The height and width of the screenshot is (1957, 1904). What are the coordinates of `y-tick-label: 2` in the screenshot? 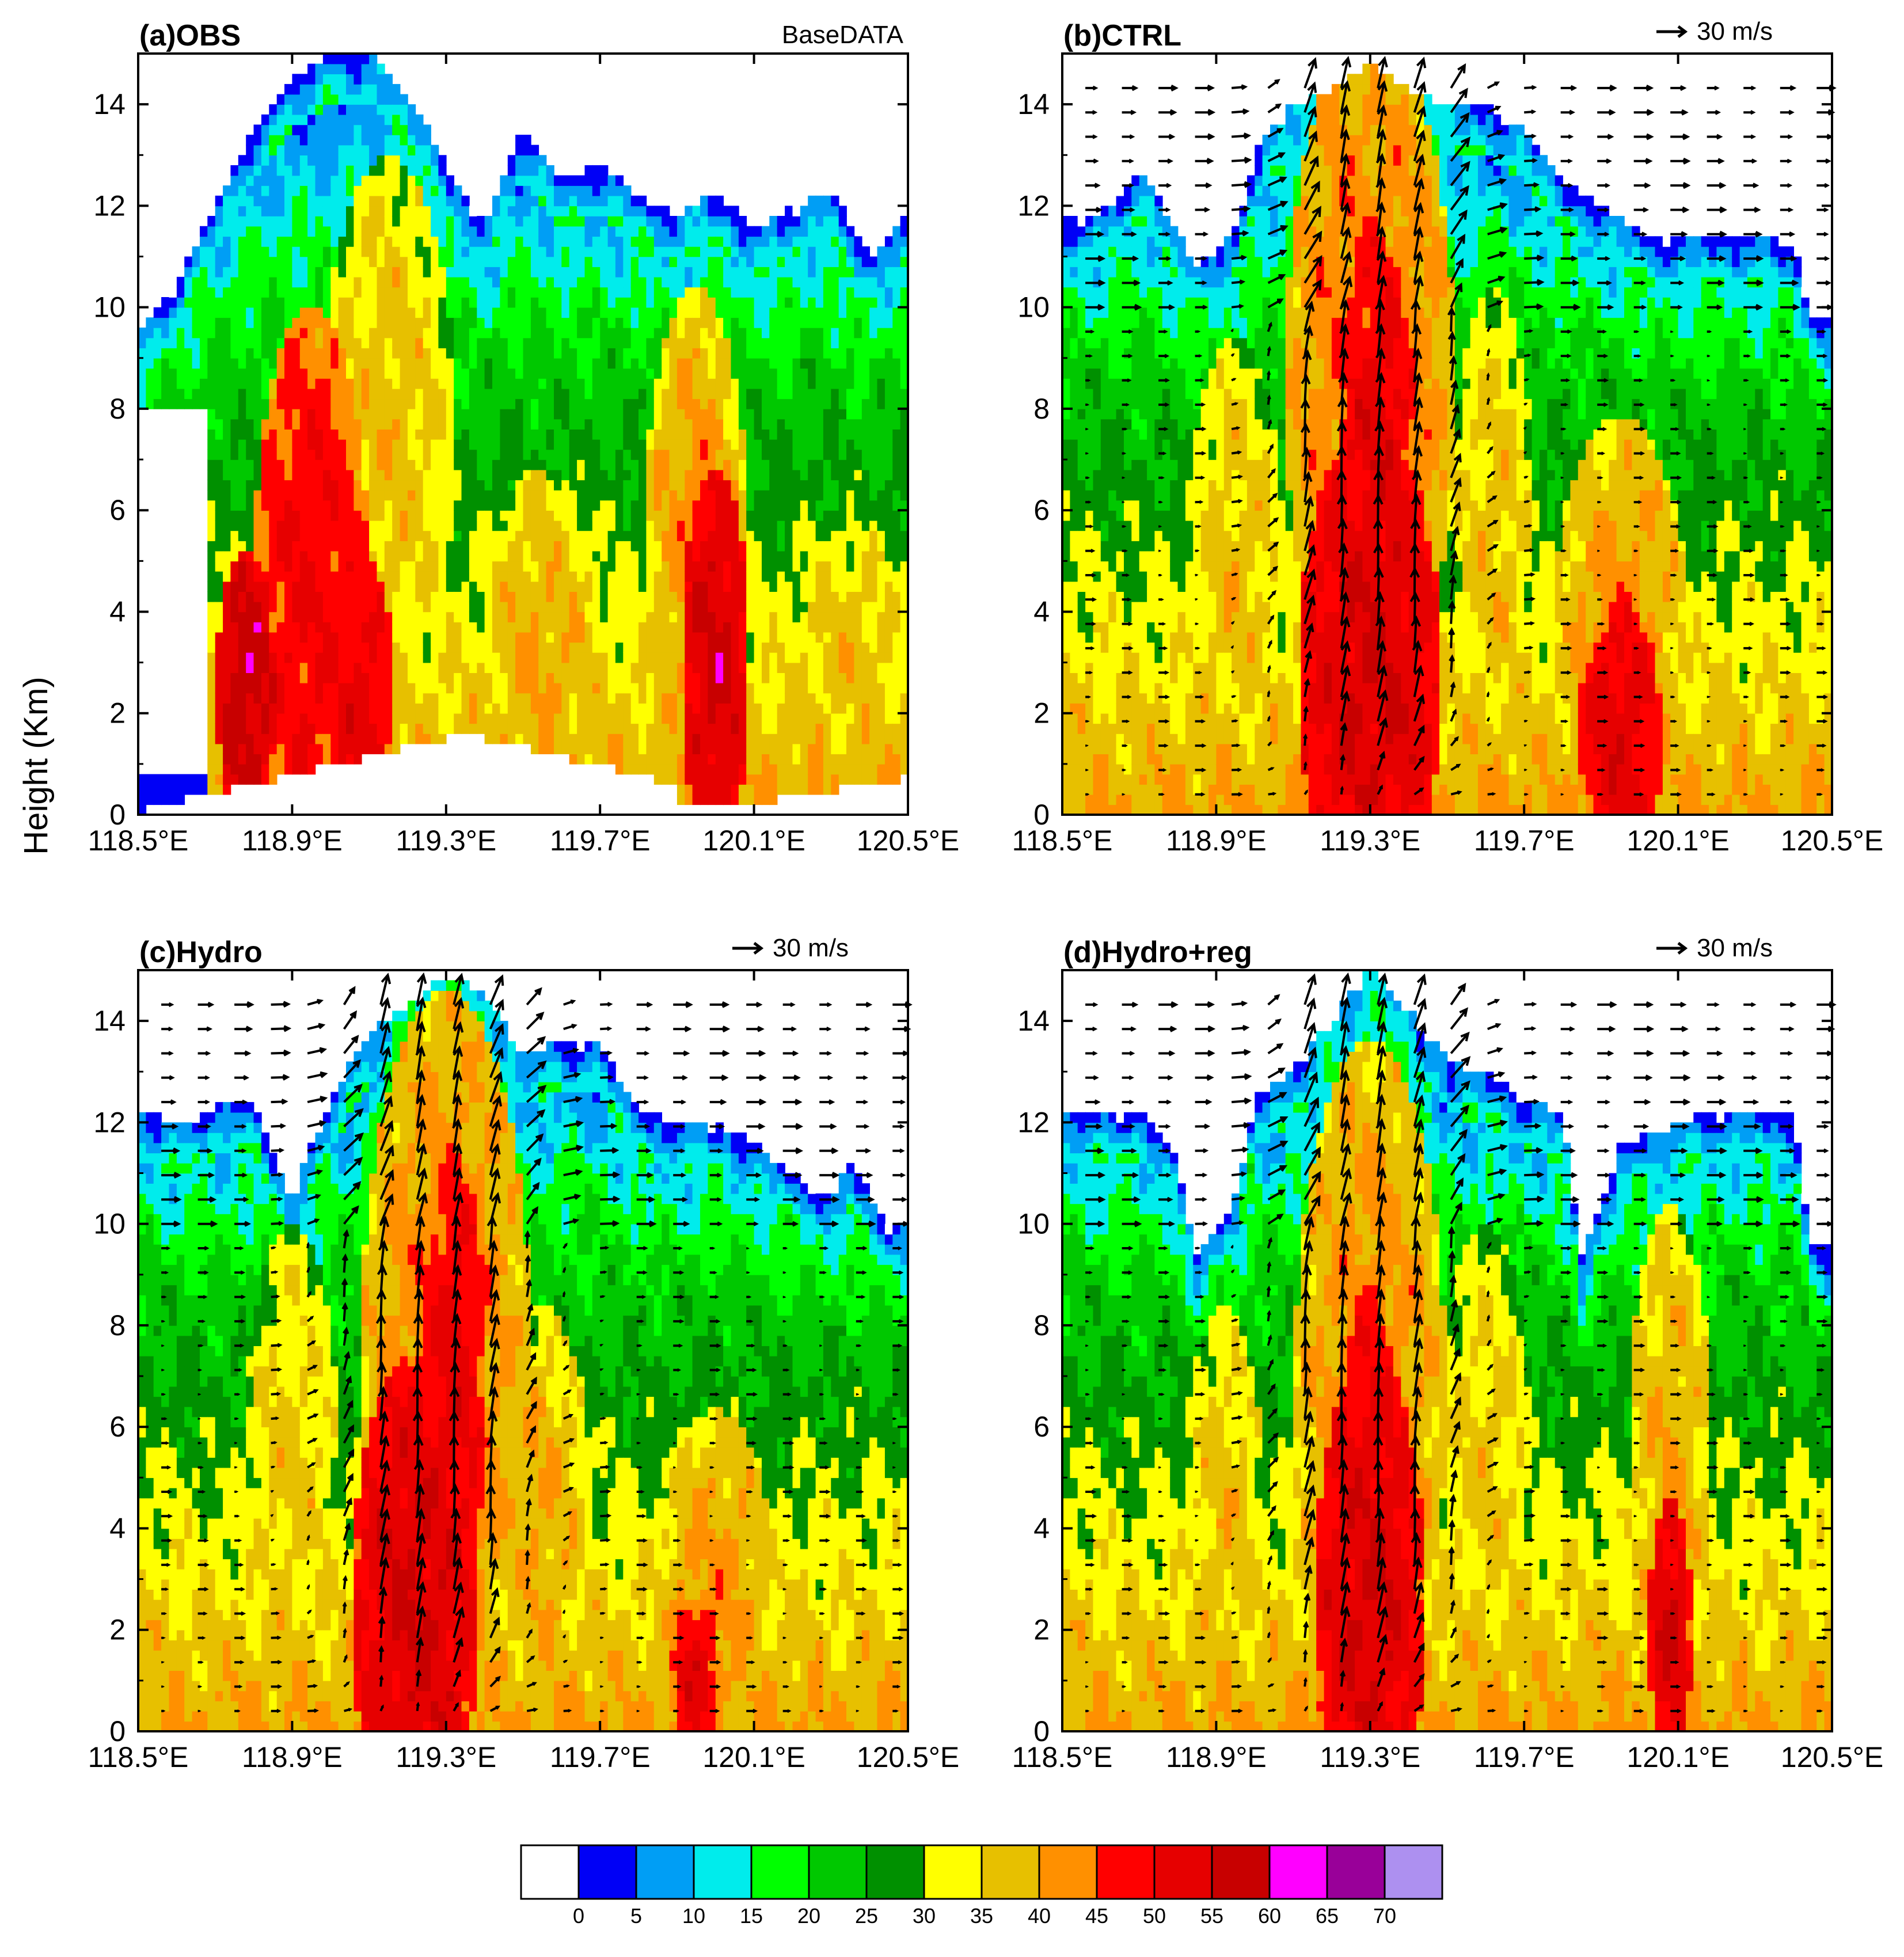 It's located at (1042, 713).